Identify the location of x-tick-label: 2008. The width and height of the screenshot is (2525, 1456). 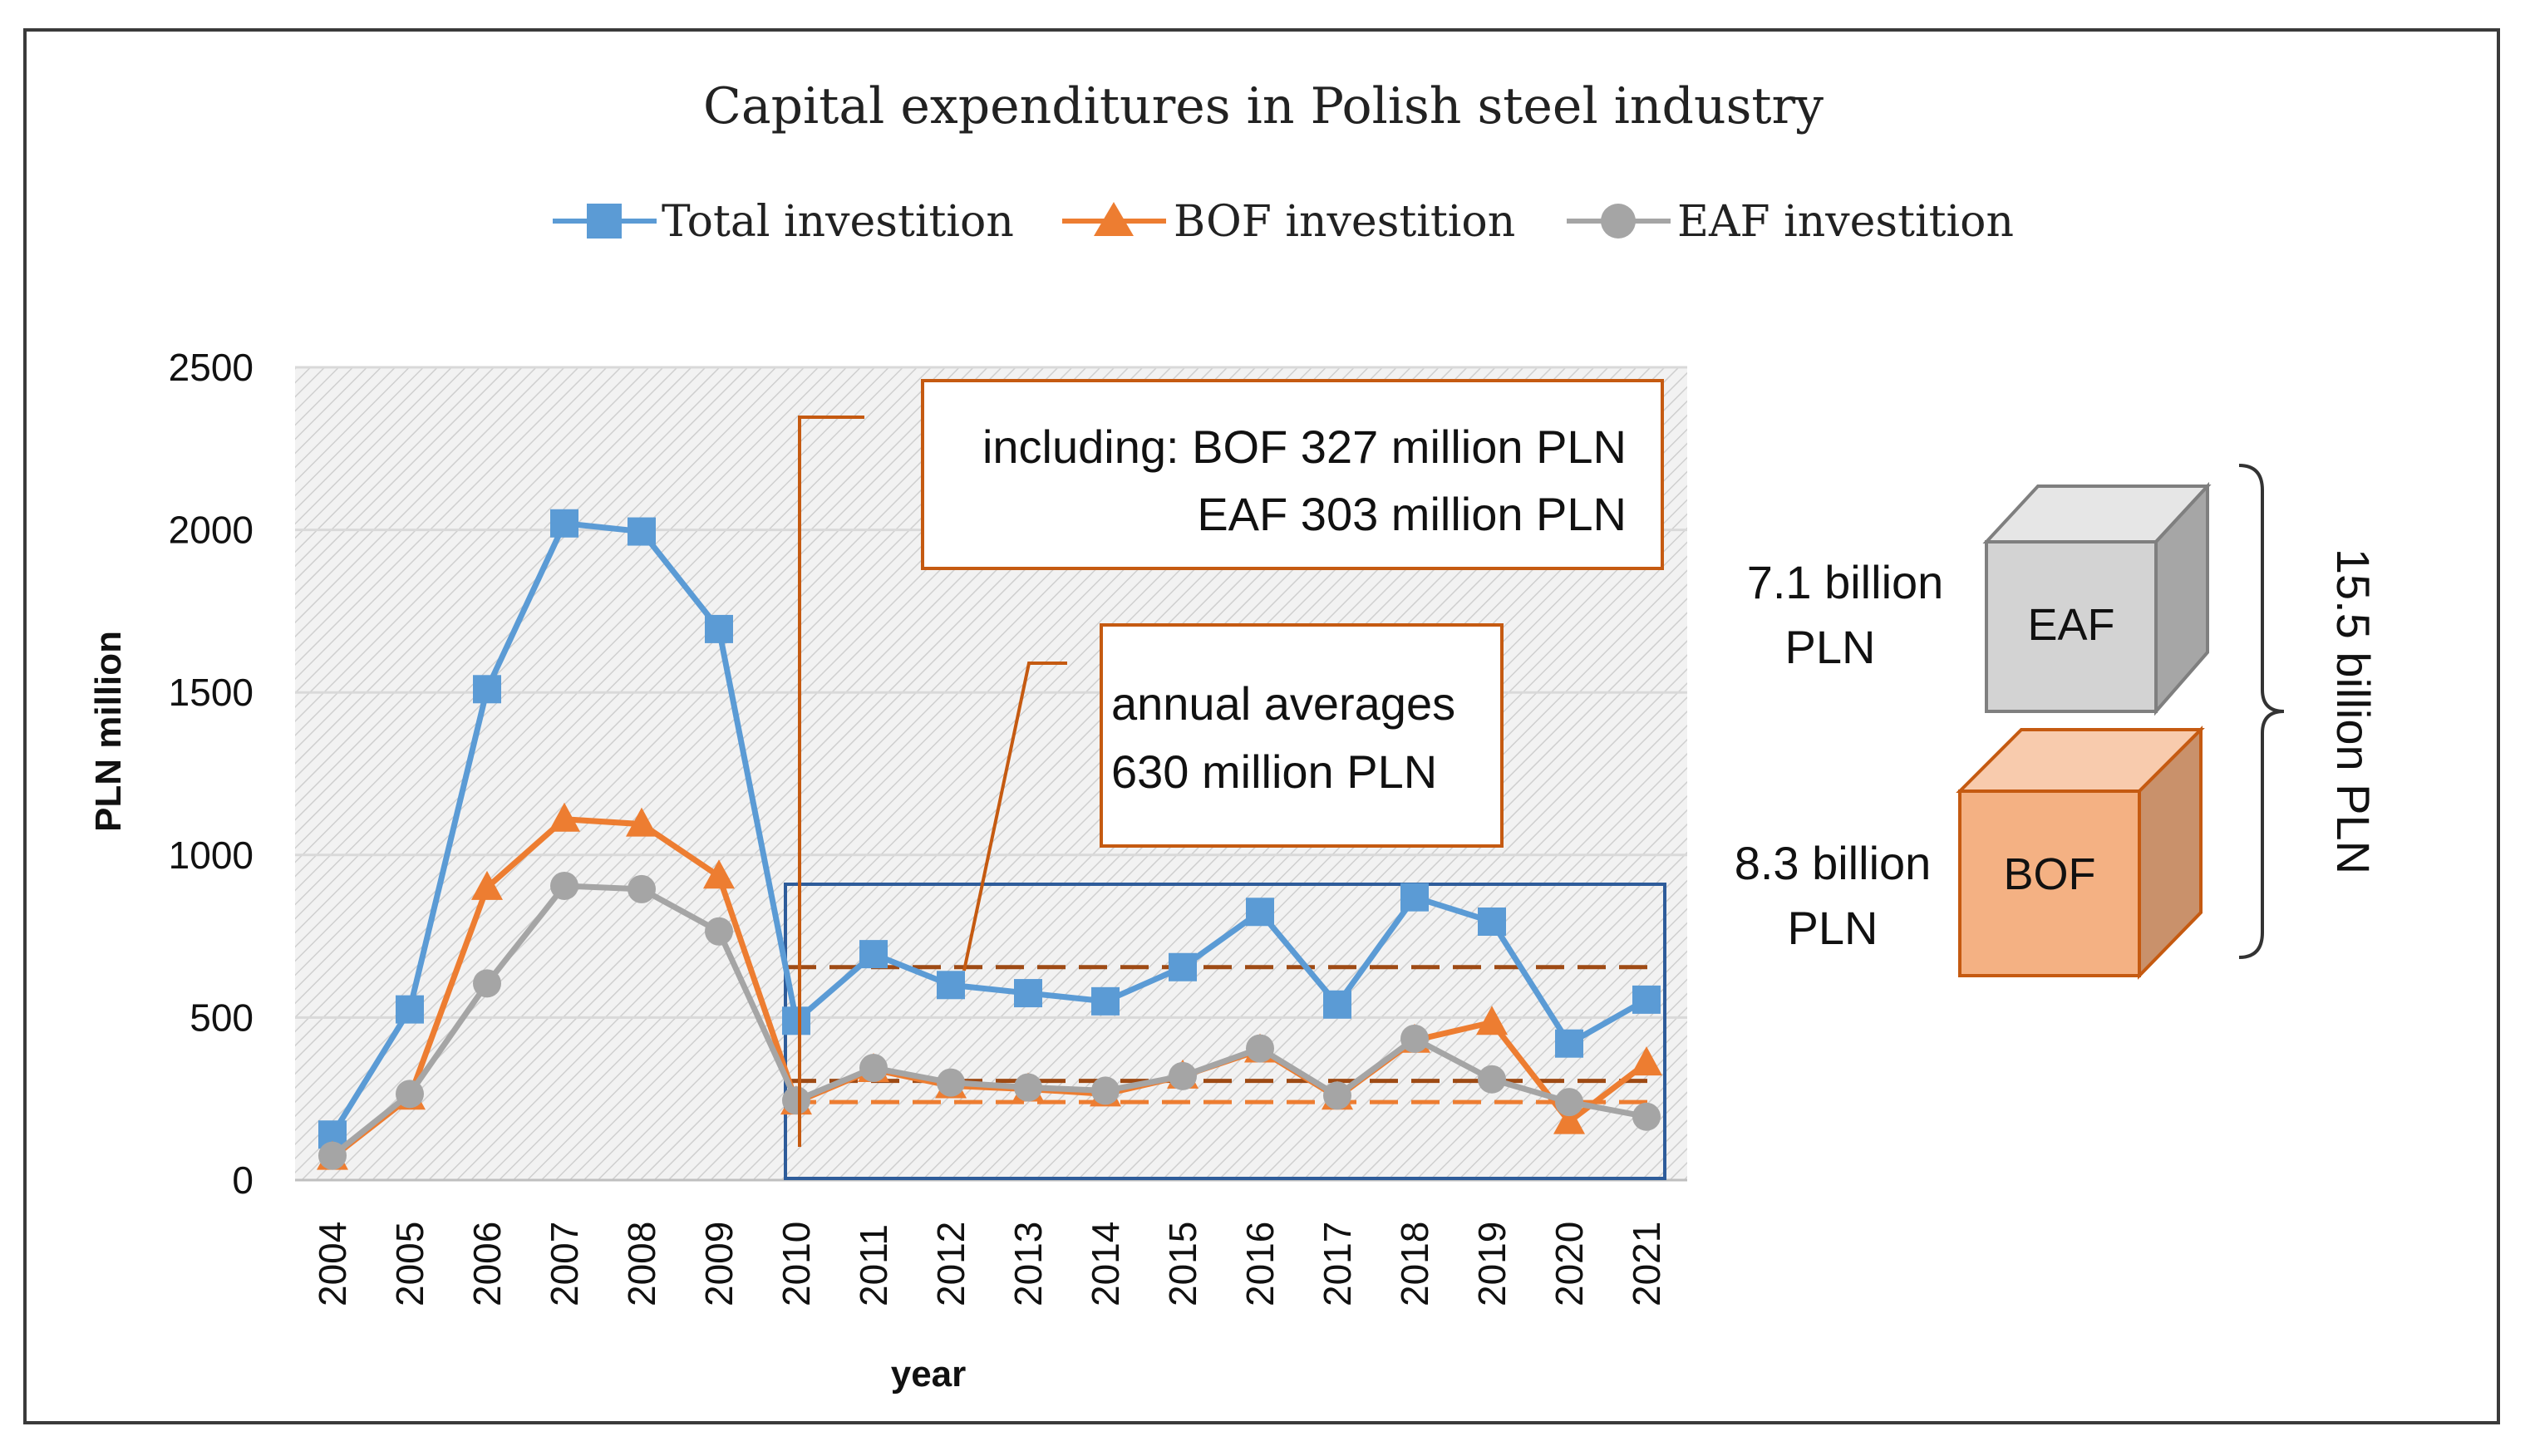
(641, 1264).